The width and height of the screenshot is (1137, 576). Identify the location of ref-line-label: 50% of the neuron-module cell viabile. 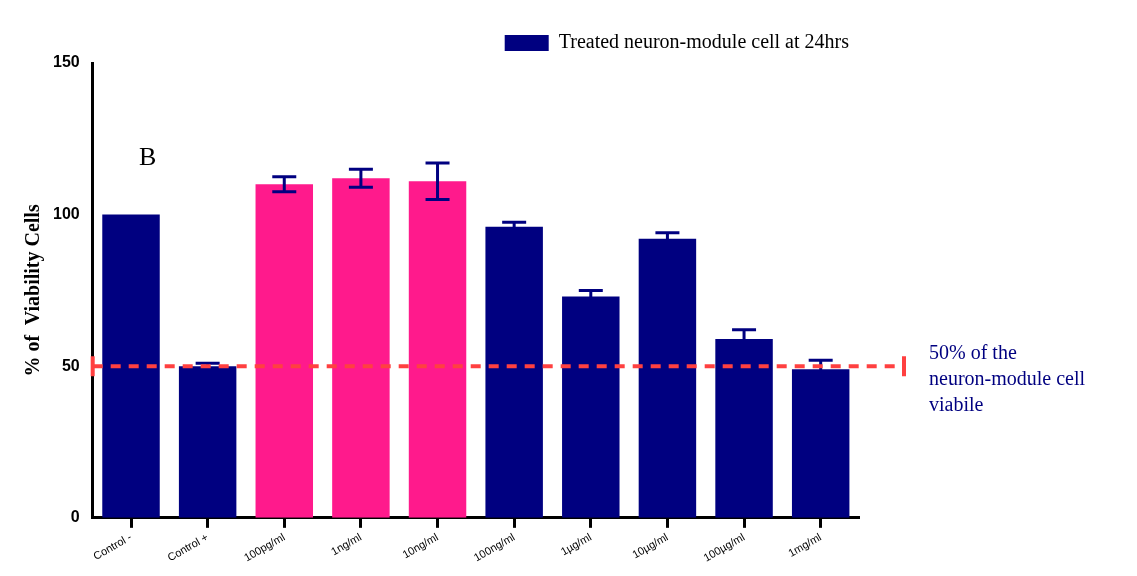
(1007, 378).